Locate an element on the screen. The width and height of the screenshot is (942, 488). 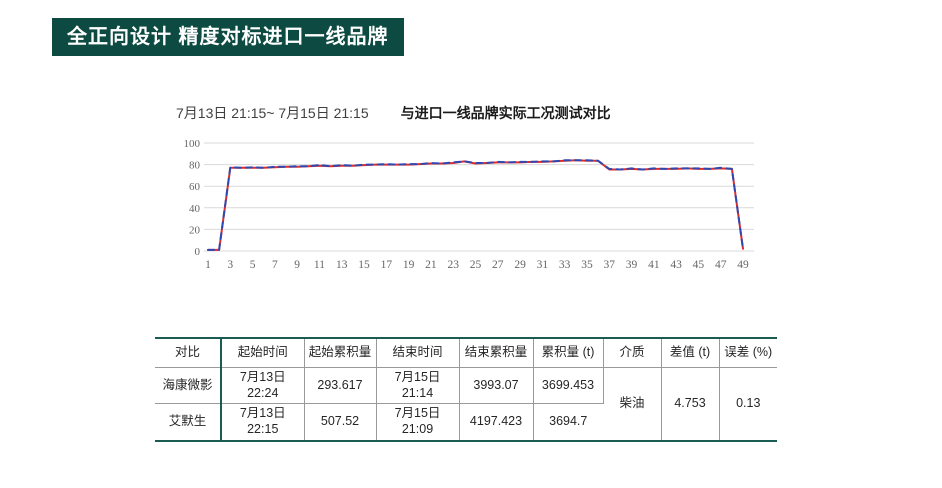
cell-end-time-1: 7月15日 21:14 is located at coordinates (418, 386).